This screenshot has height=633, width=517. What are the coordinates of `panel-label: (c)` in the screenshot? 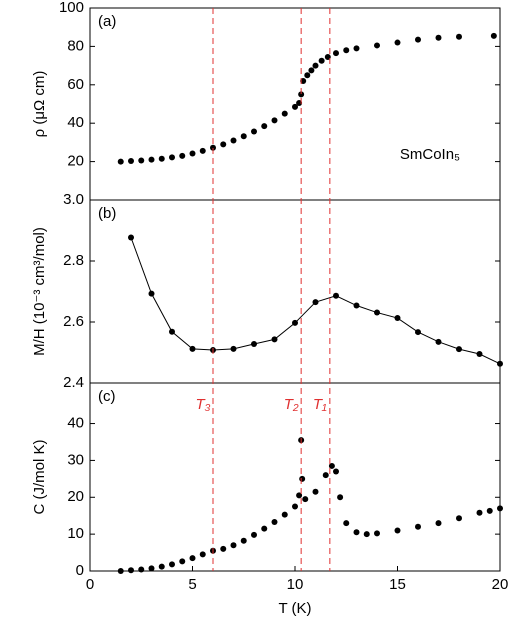 It's located at (107, 396).